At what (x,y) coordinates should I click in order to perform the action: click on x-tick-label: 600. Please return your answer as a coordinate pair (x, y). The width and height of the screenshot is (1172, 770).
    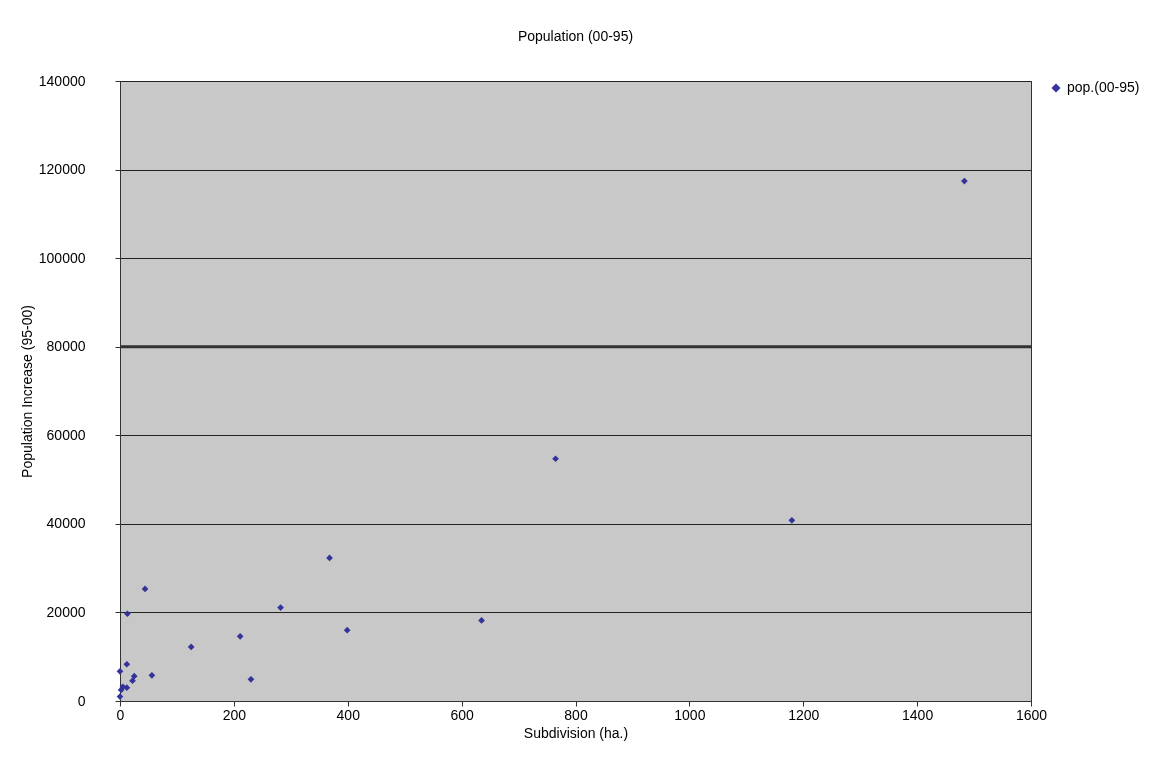
    Looking at the image, I should click on (462, 714).